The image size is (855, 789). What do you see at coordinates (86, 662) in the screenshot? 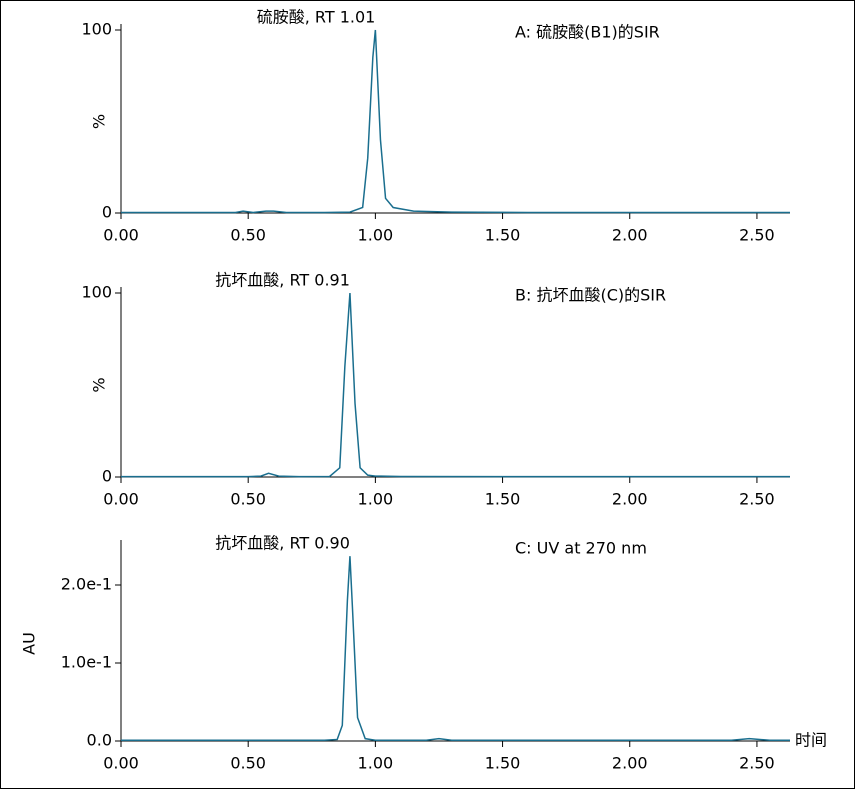
I see `y-tick-label: 1.0e-1` at bounding box center [86, 662].